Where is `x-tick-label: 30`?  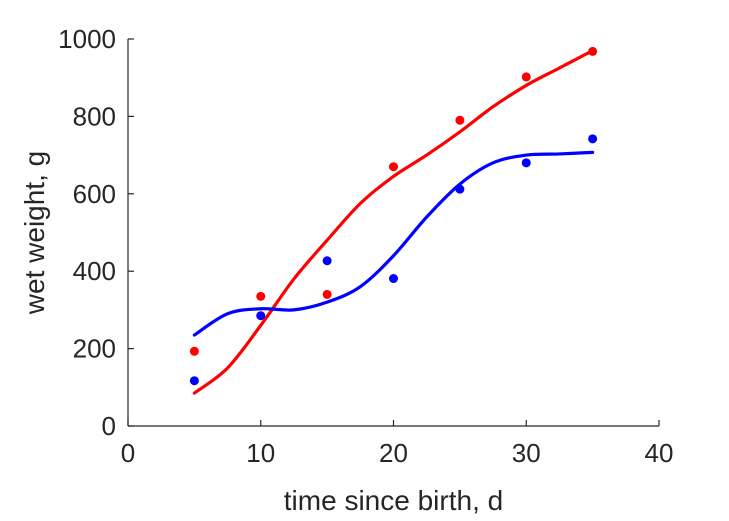 x-tick-label: 30 is located at coordinates (526, 453).